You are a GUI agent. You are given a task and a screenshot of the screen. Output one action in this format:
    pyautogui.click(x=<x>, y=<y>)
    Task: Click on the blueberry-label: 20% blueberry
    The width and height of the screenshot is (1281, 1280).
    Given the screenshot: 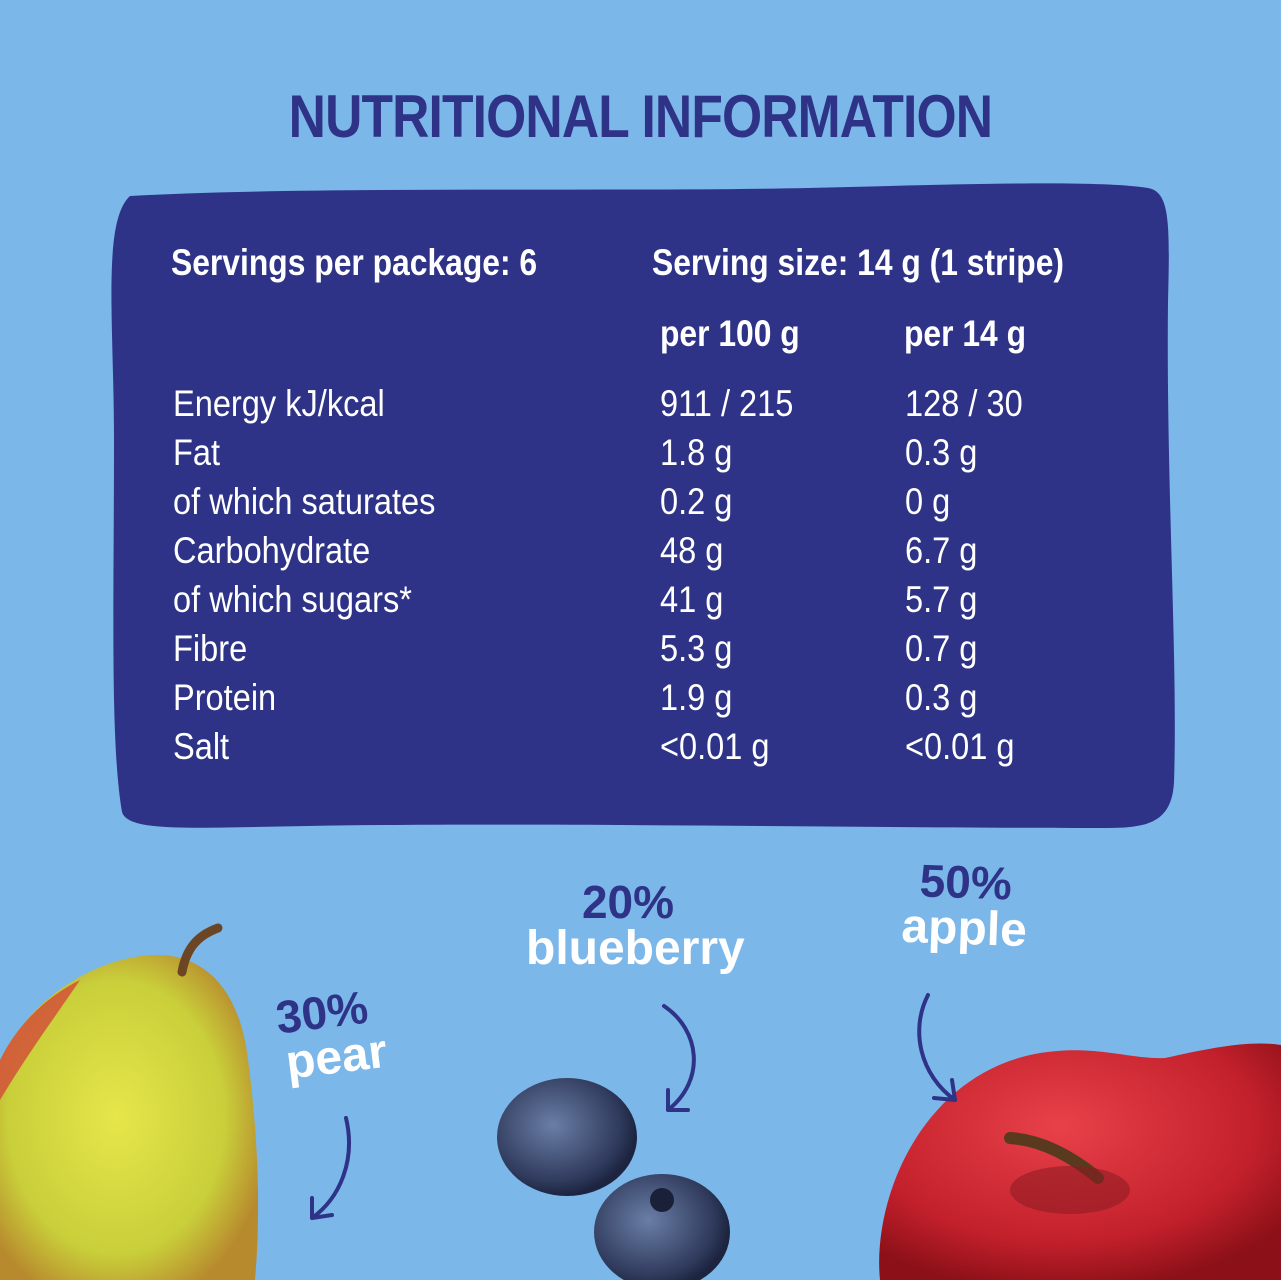 What is the action you would take?
    pyautogui.click(x=635, y=925)
    